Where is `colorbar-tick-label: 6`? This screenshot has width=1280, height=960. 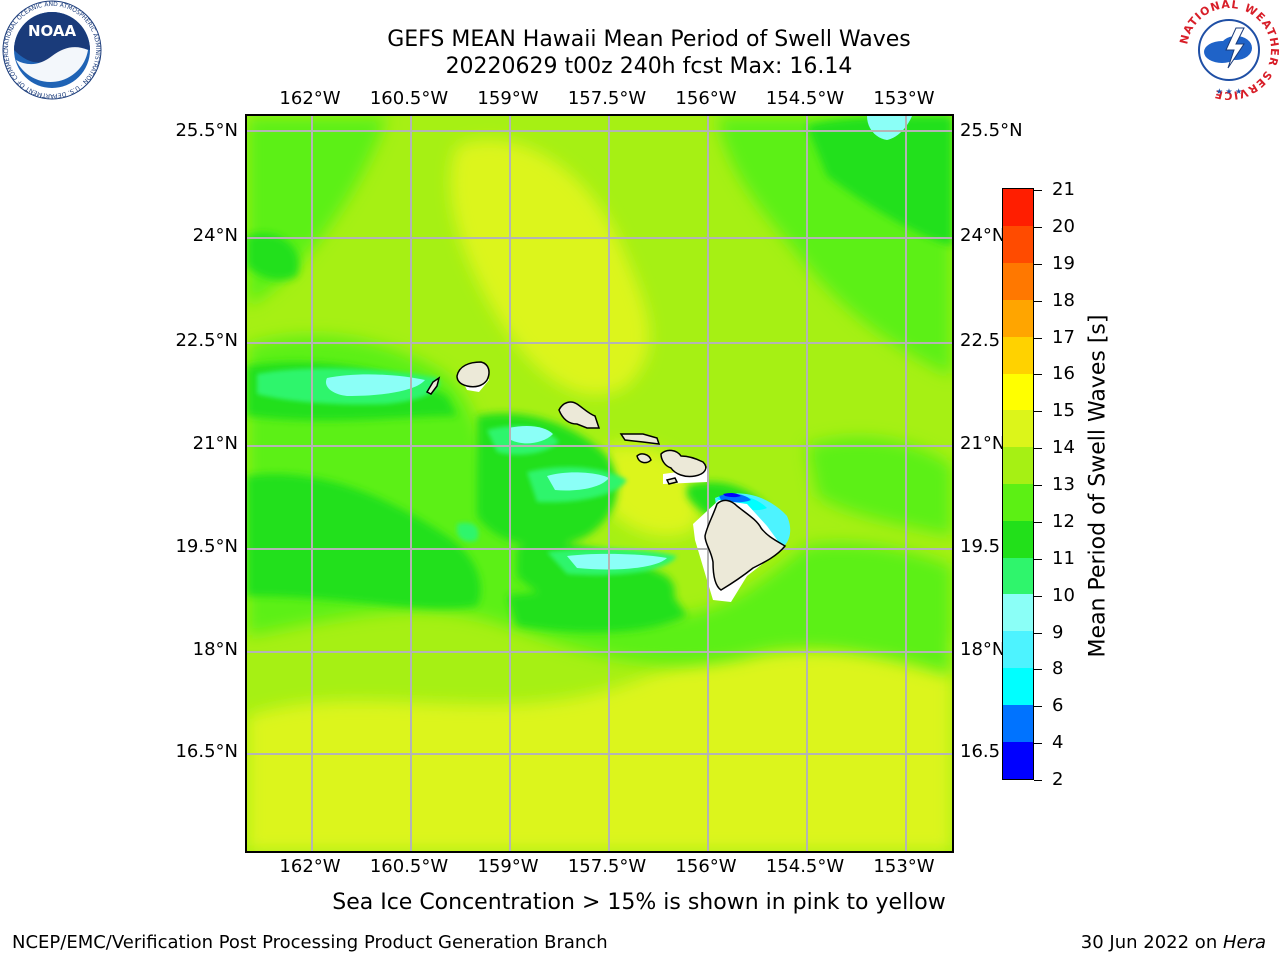
colorbar-tick-label: 6 is located at coordinates (1058, 706).